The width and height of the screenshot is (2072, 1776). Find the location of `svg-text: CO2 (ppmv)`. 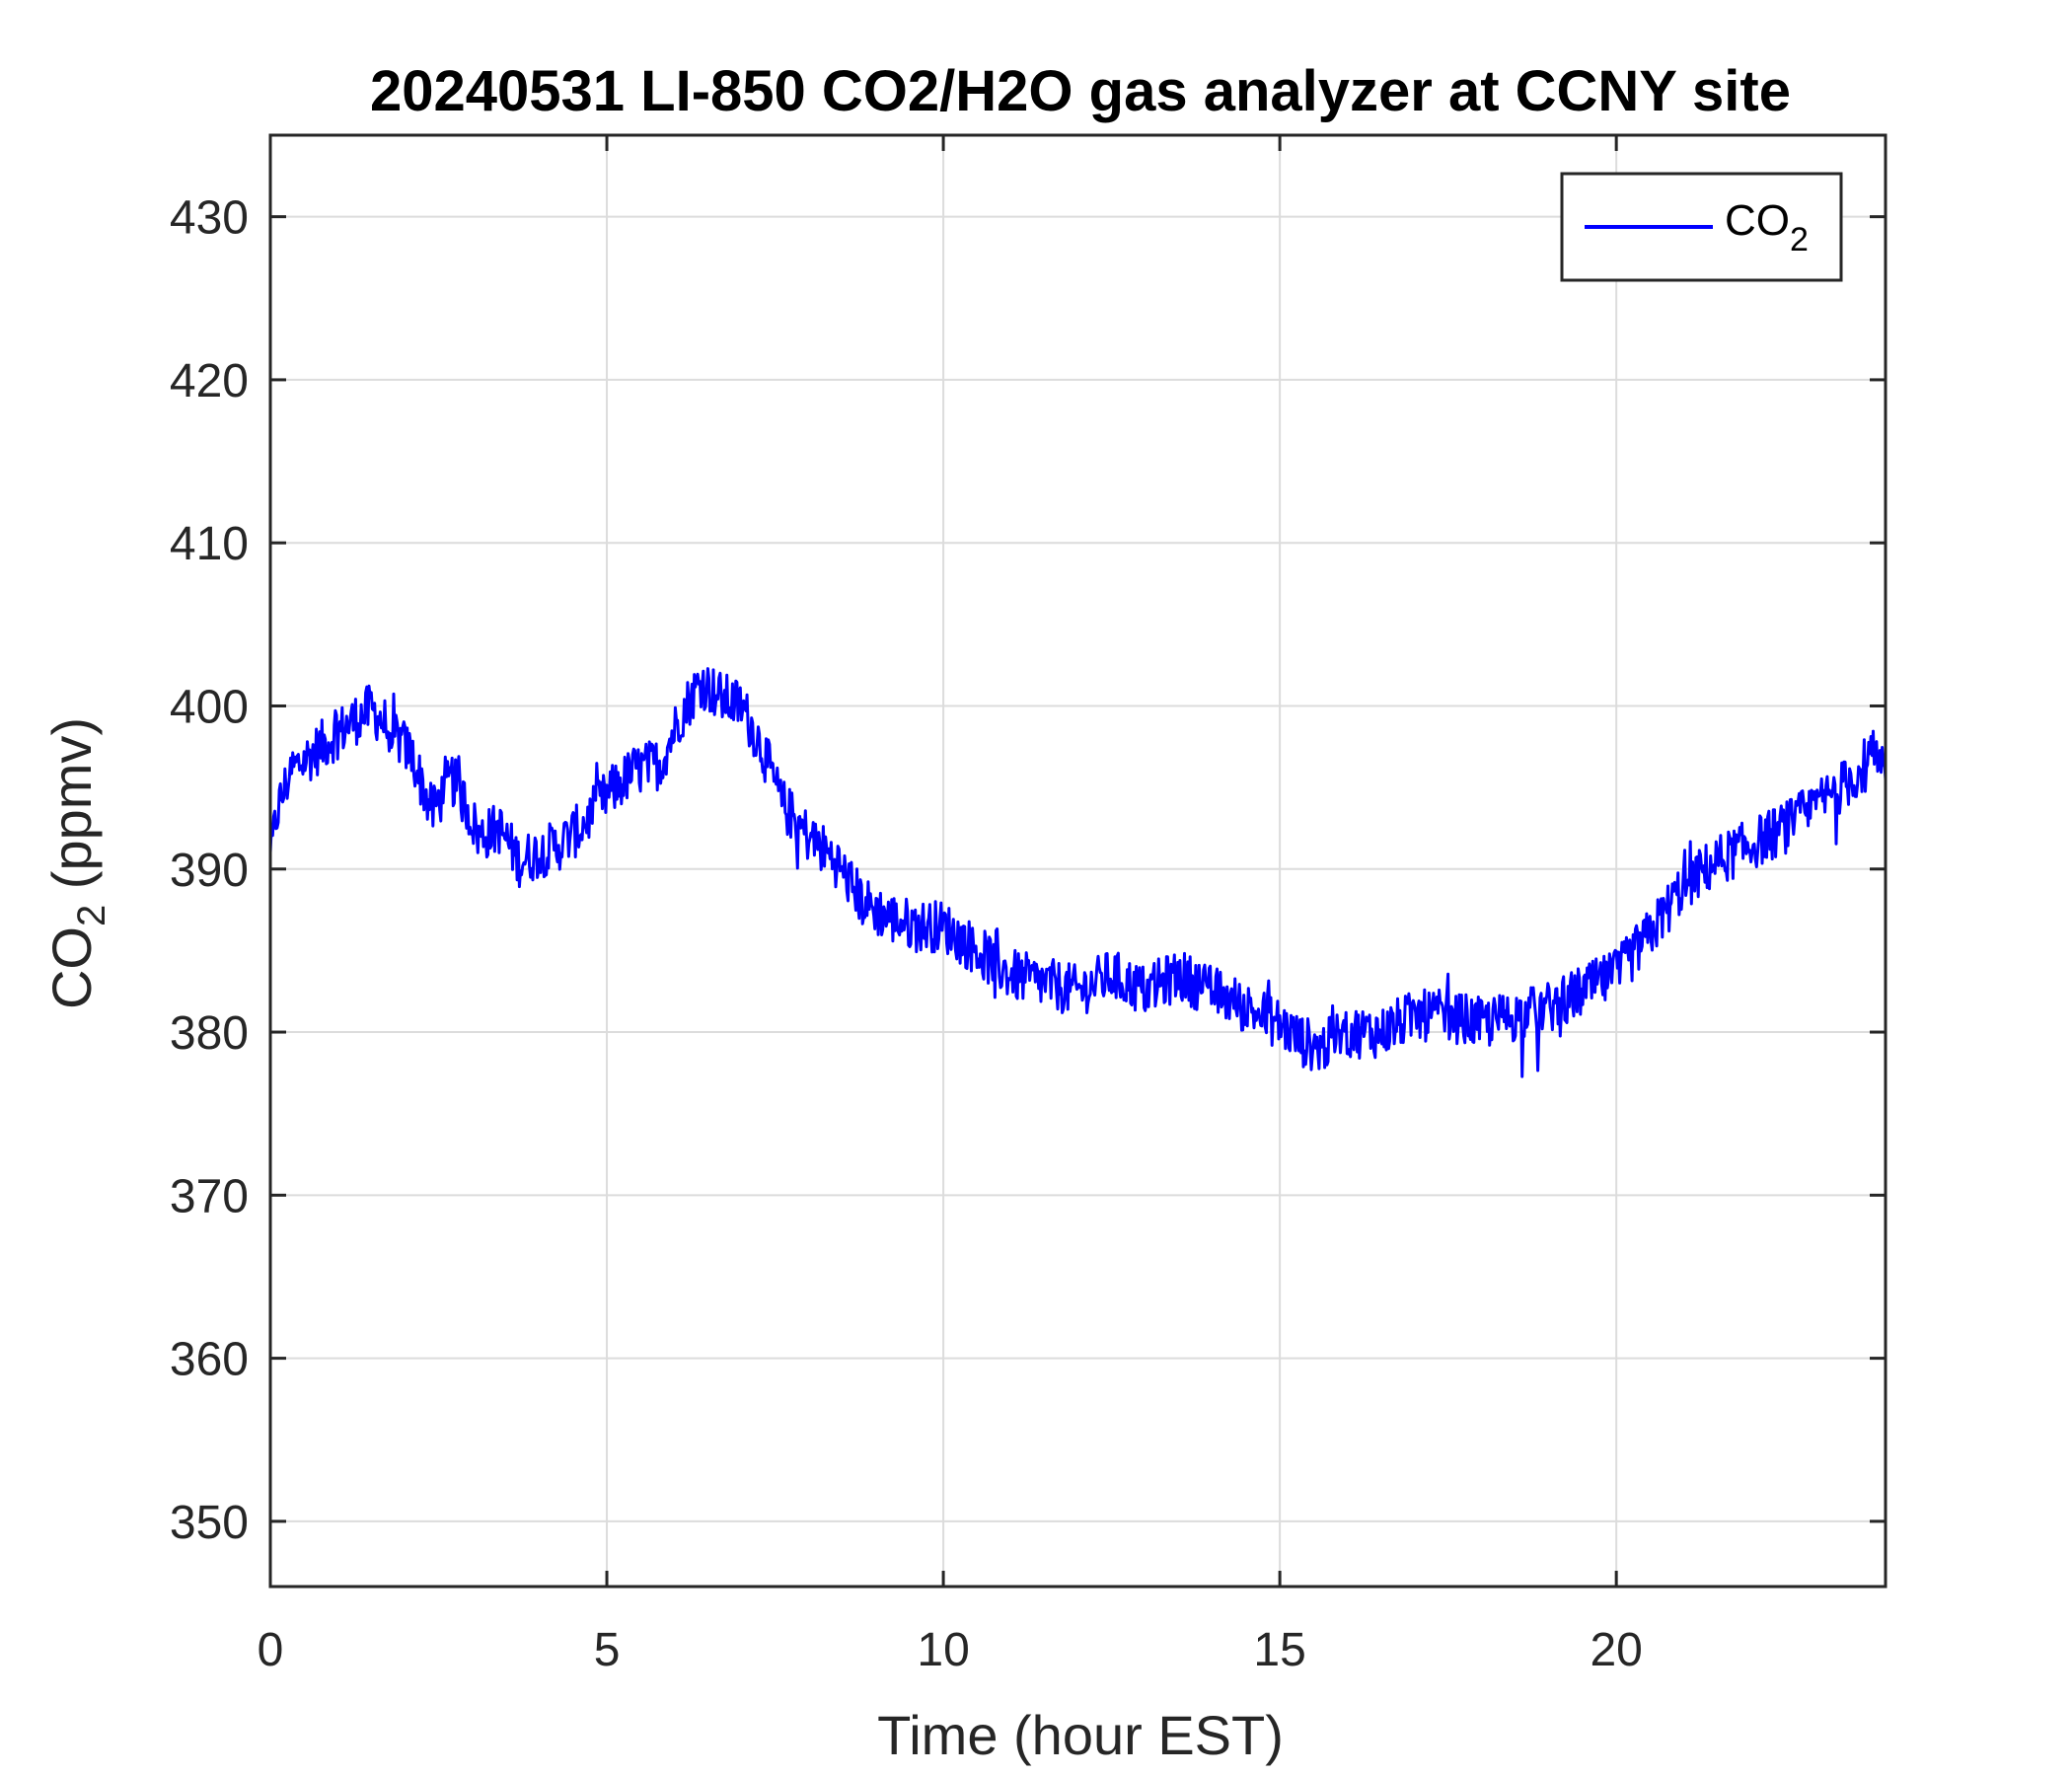

svg-text: CO2 (ppmv) is located at coordinates (77, 863).